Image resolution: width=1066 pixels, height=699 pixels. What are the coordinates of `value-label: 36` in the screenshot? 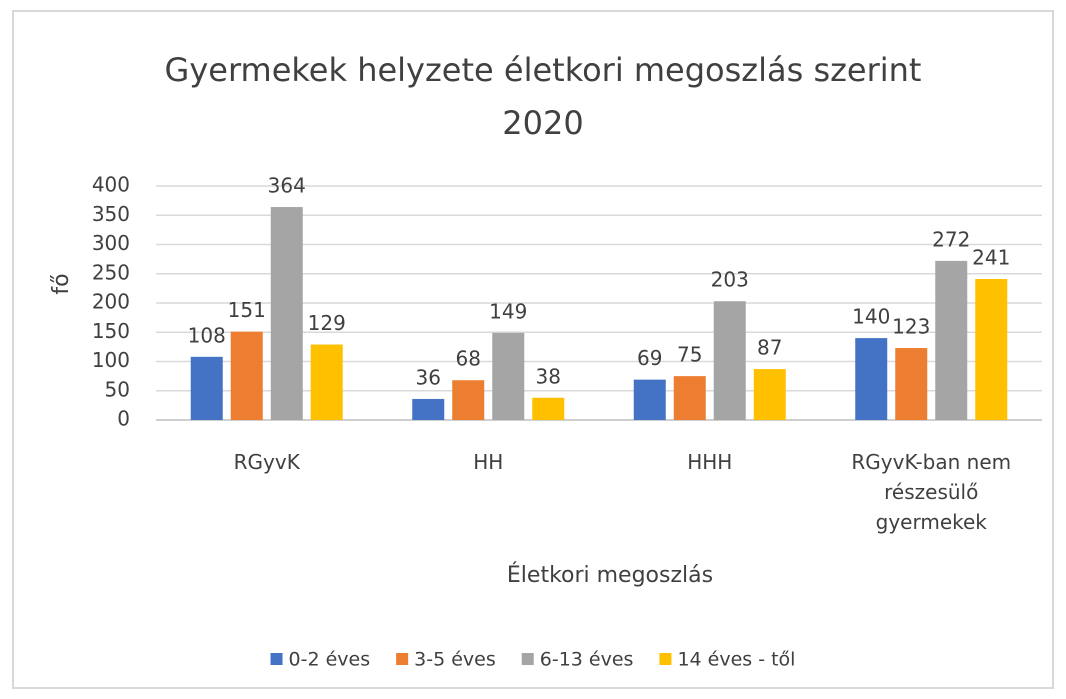 It's located at (428, 377).